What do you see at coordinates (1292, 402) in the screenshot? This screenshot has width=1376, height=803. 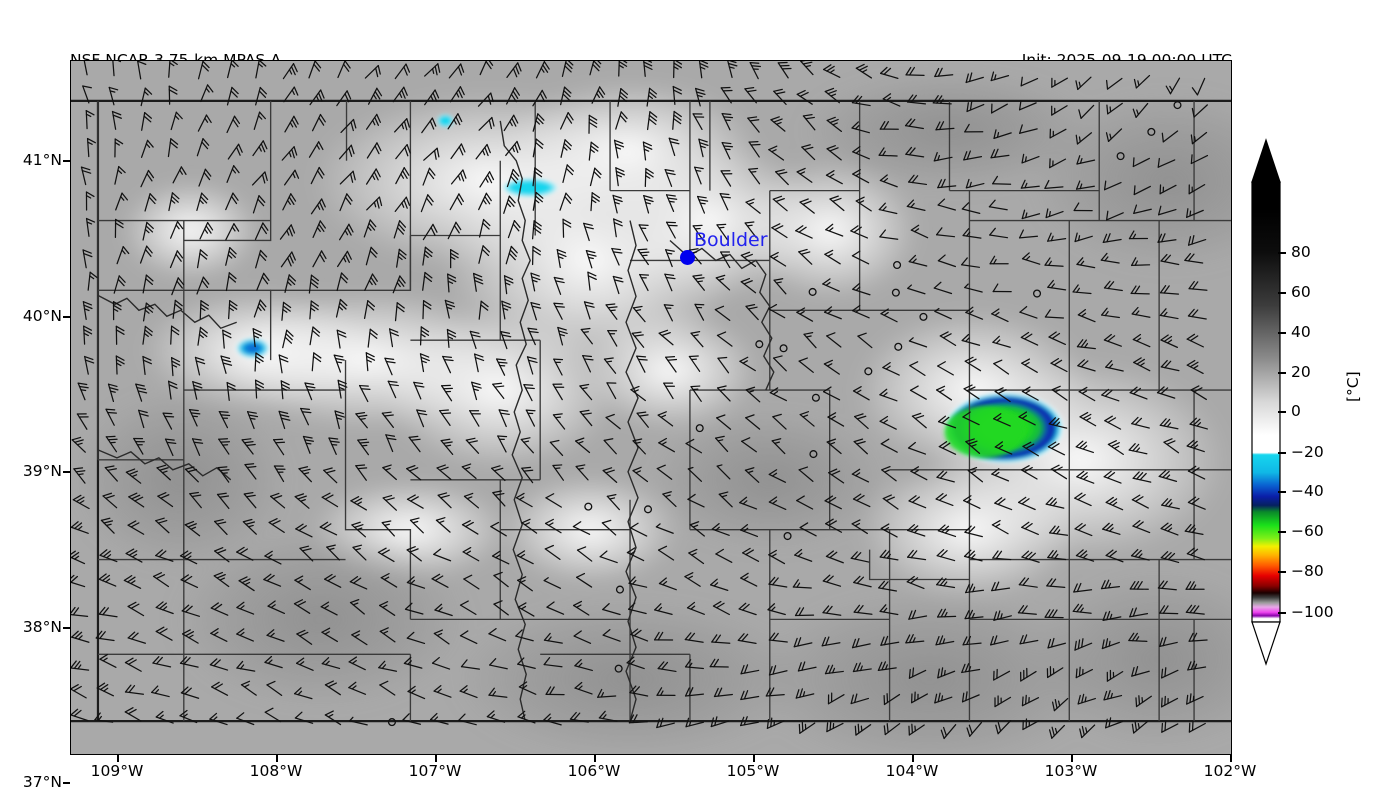 I see `colorbar: 80 60 40 20 0 −20 −40 −60 −80 −100` at bounding box center [1292, 402].